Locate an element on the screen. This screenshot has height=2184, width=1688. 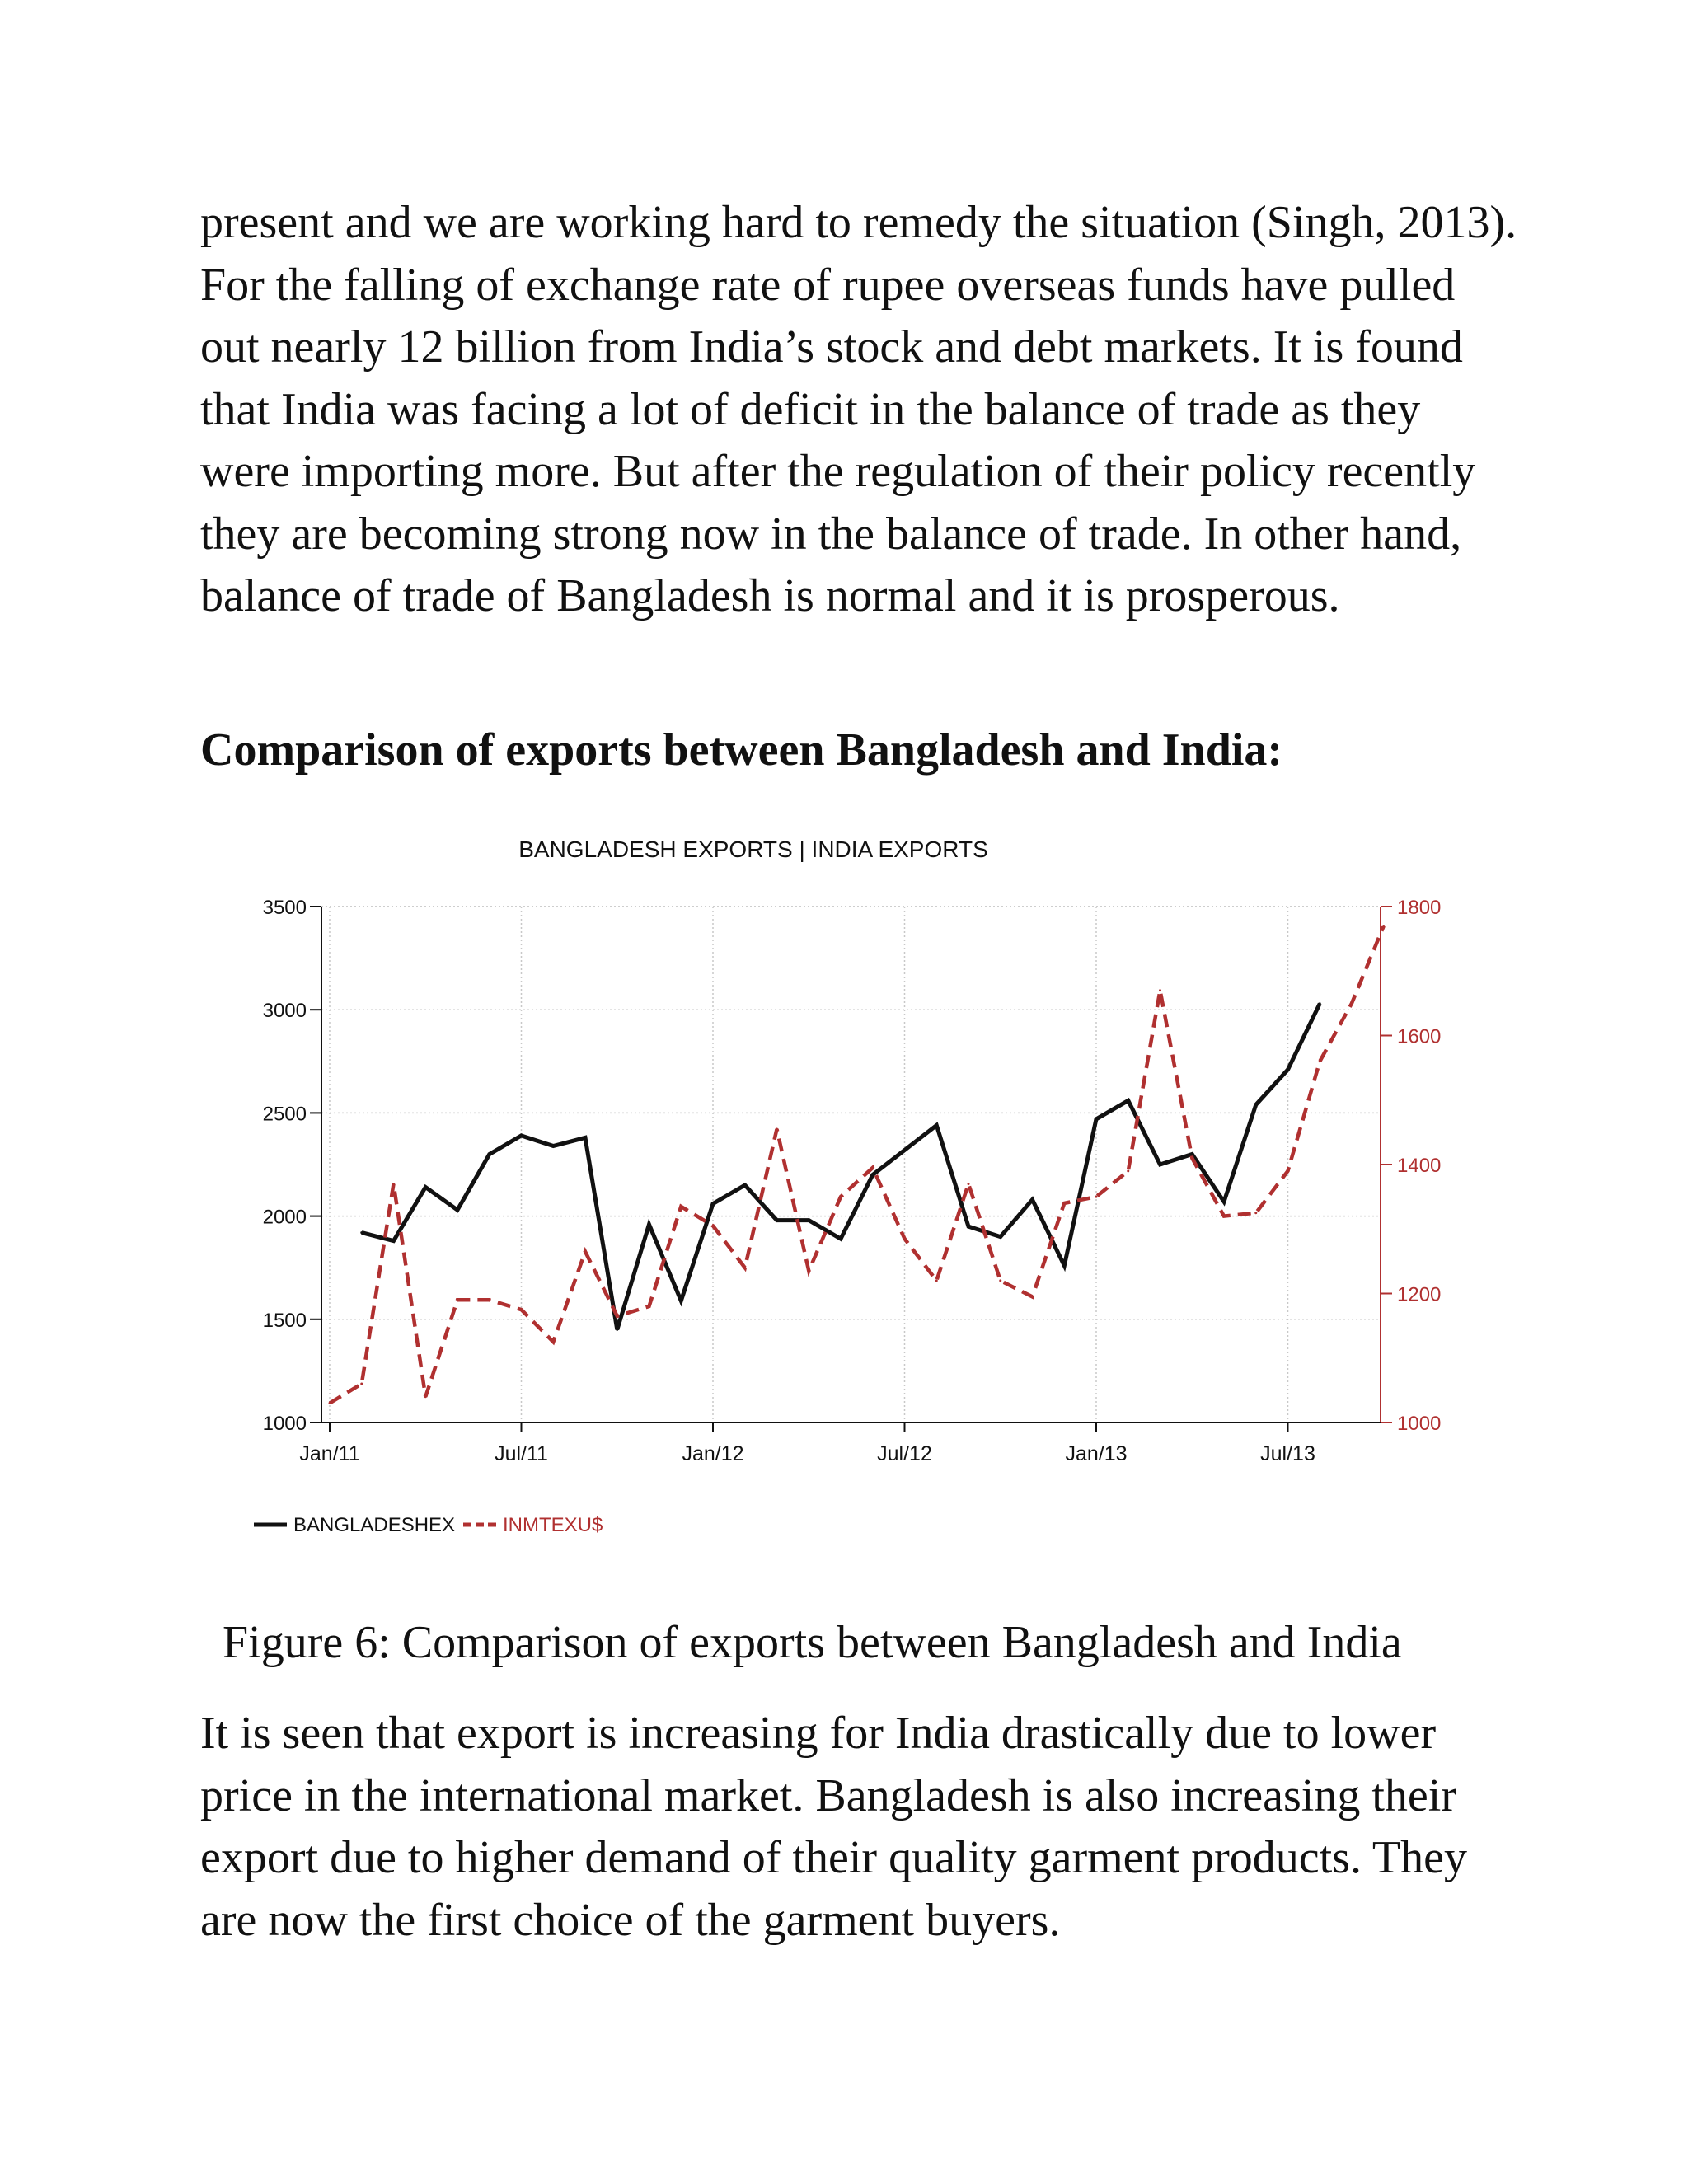
y-left-tick-label: 1500 is located at coordinates (285, 1321).